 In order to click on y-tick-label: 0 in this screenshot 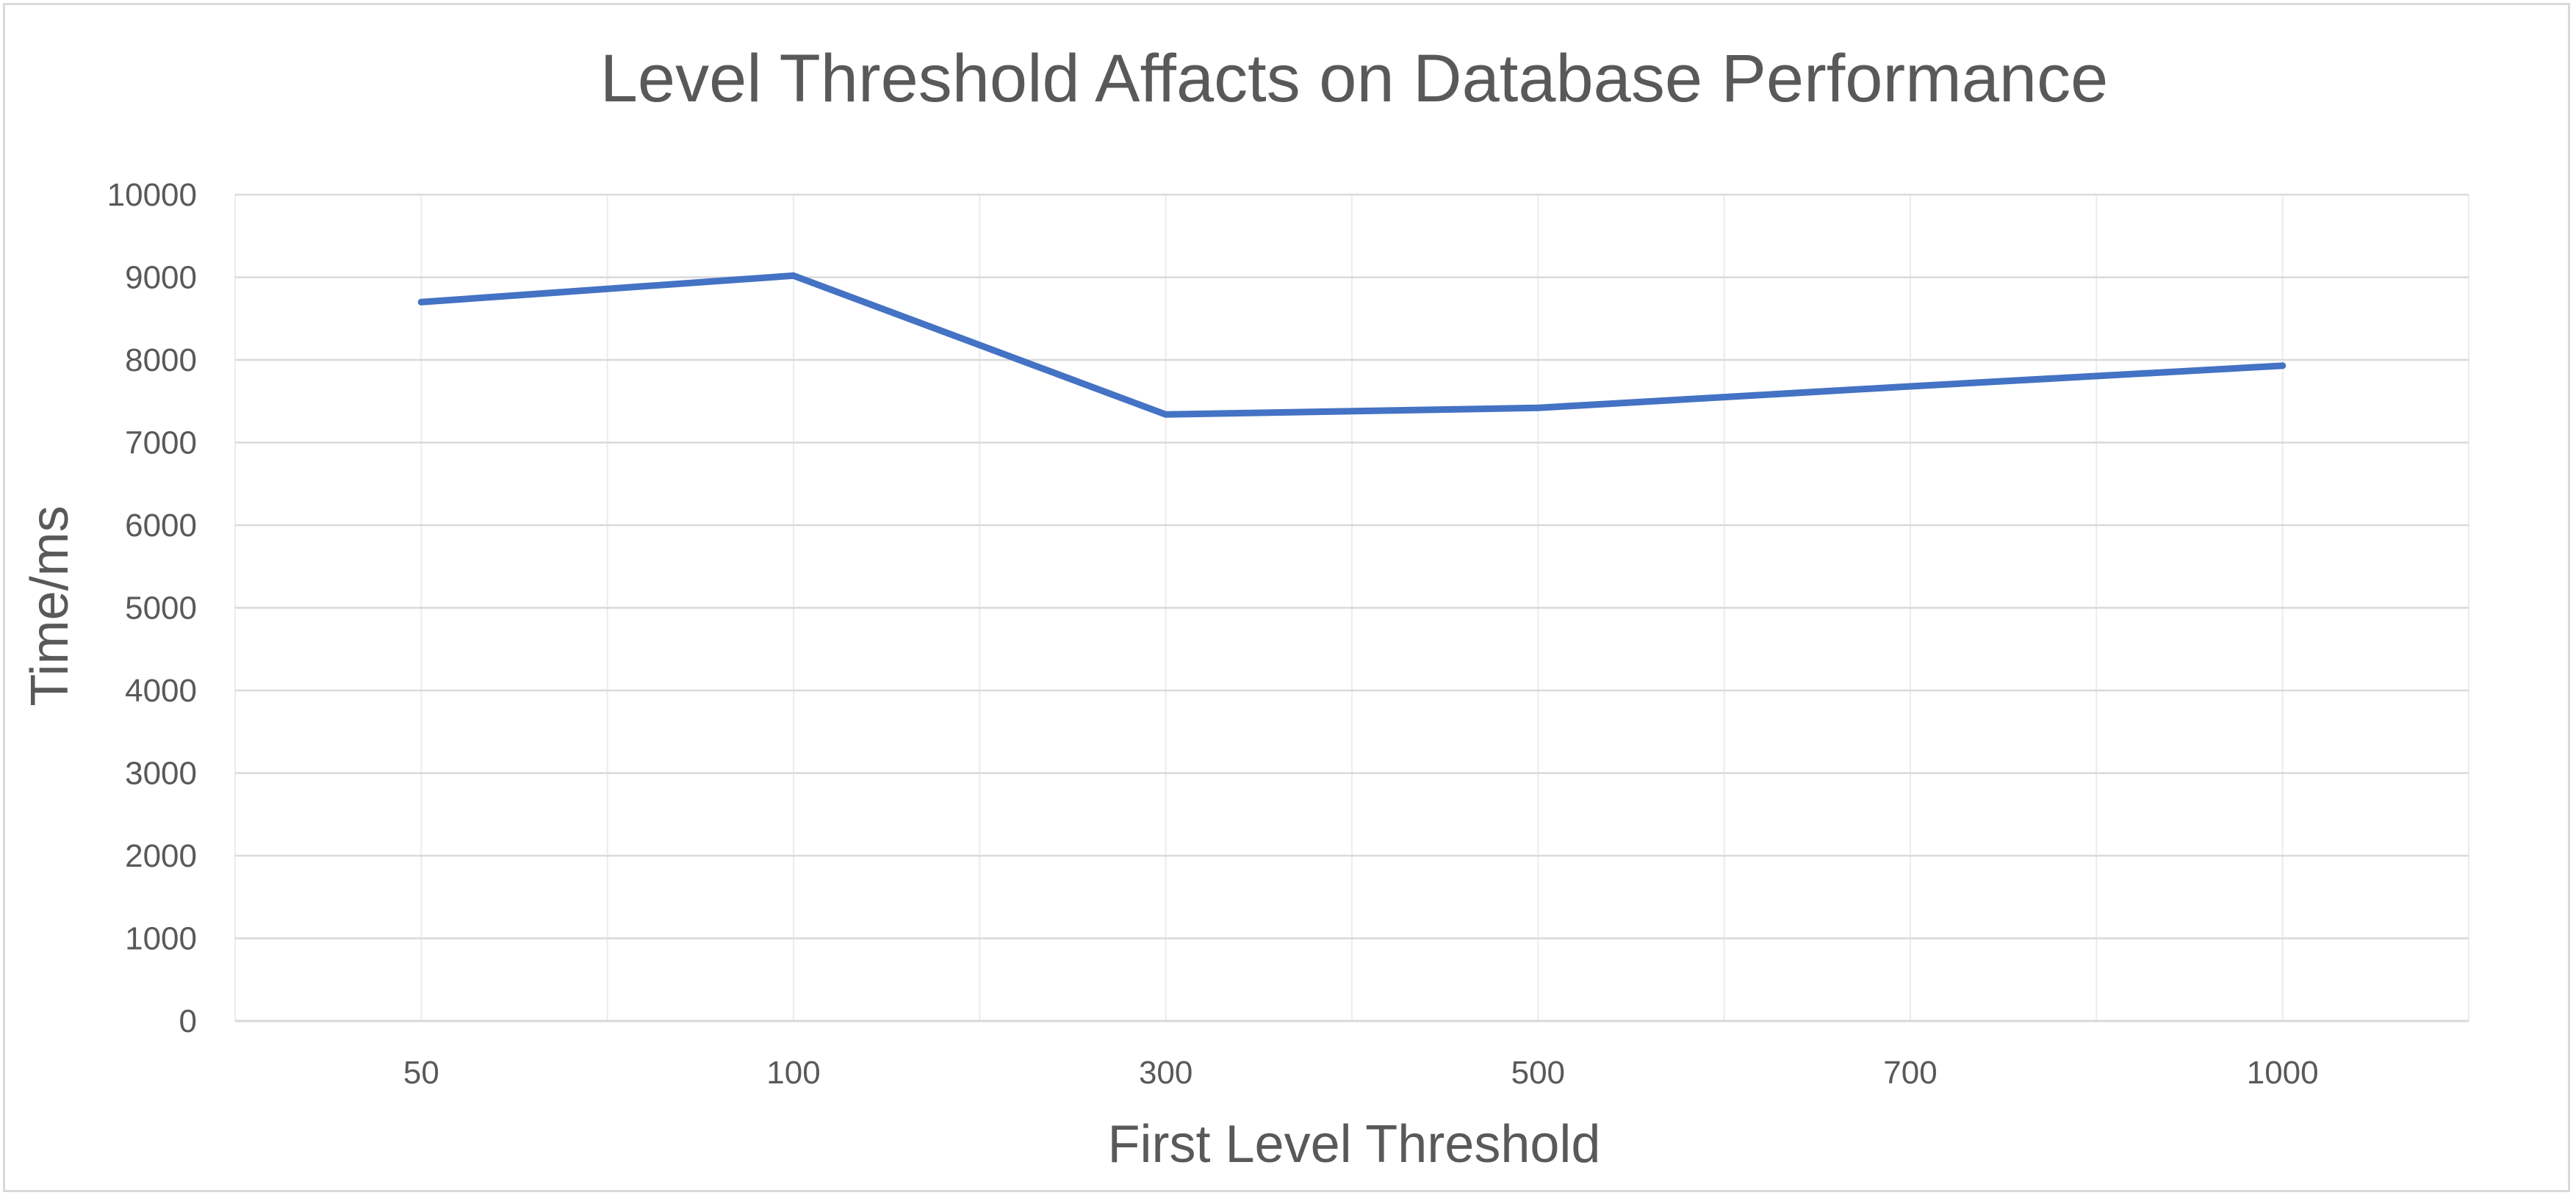, I will do `click(188, 1021)`.